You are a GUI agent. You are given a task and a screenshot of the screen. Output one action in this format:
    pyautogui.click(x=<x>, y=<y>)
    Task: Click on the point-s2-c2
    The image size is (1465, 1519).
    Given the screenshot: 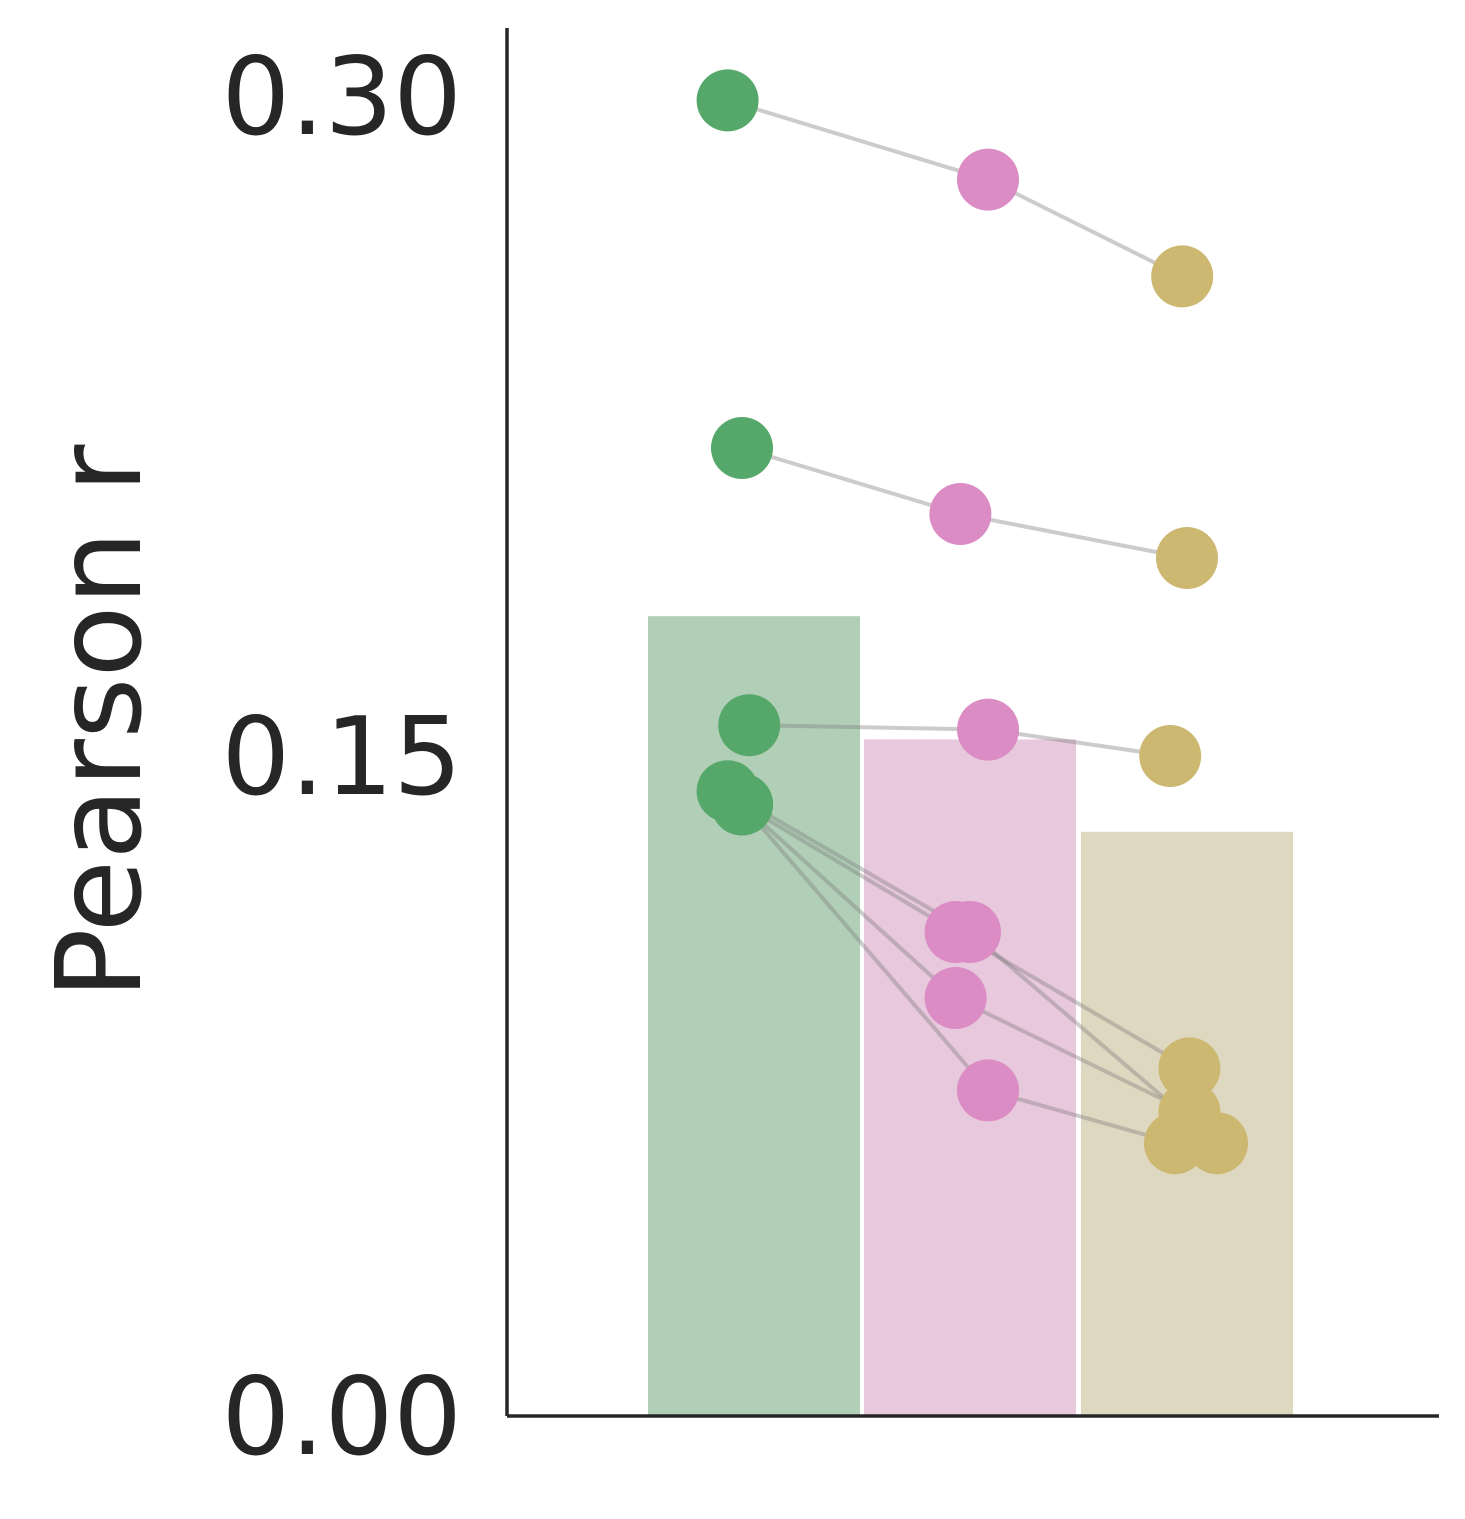 What is the action you would take?
    pyautogui.click(x=960, y=514)
    